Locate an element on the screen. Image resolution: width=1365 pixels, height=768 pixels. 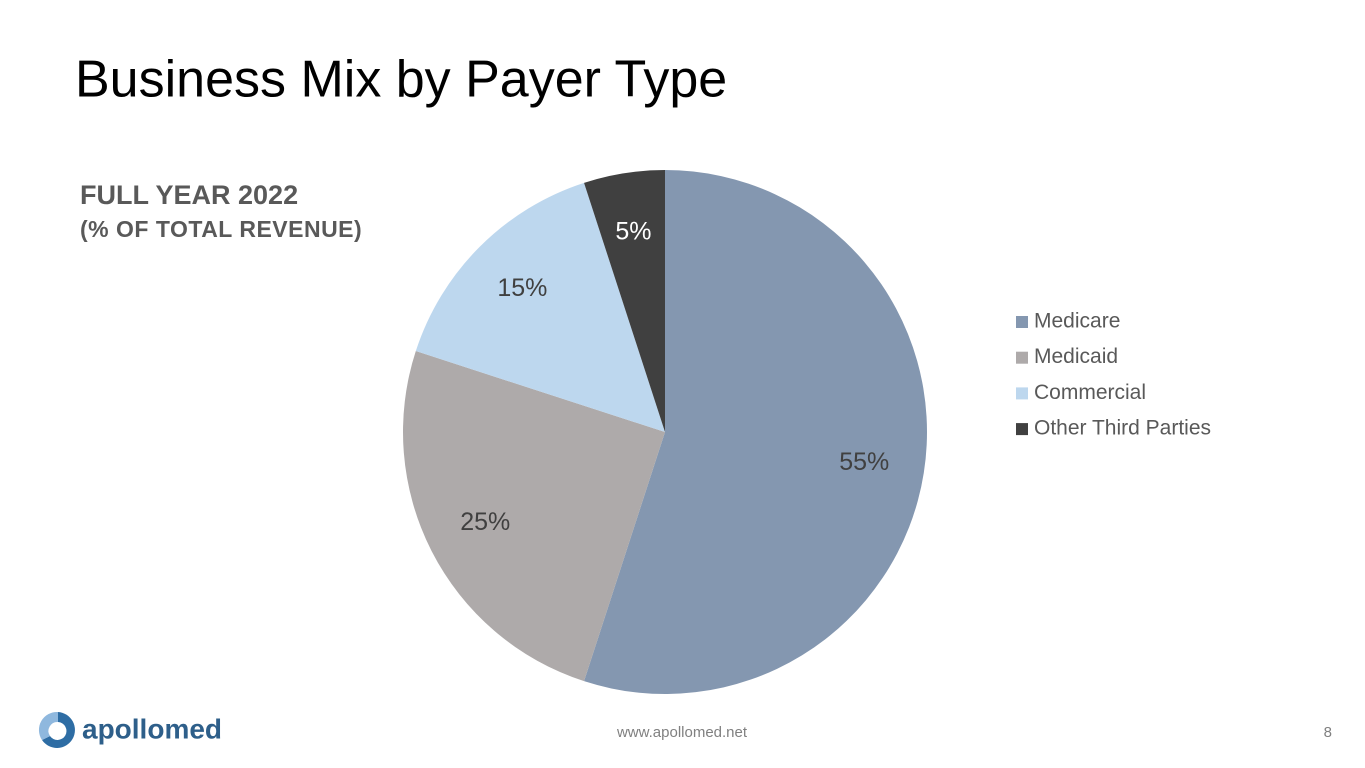
subtitle: FULL YEAR 2022 is located at coordinates (189, 195).